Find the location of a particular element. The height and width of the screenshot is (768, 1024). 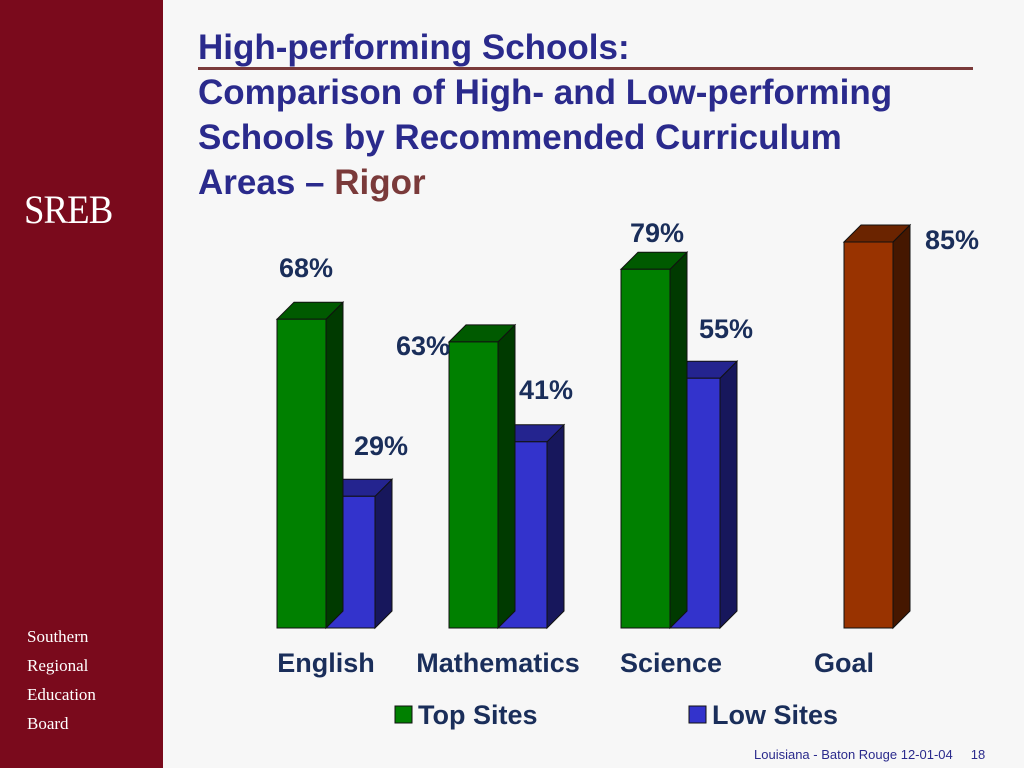

bar-goal-front is located at coordinates (868, 435).